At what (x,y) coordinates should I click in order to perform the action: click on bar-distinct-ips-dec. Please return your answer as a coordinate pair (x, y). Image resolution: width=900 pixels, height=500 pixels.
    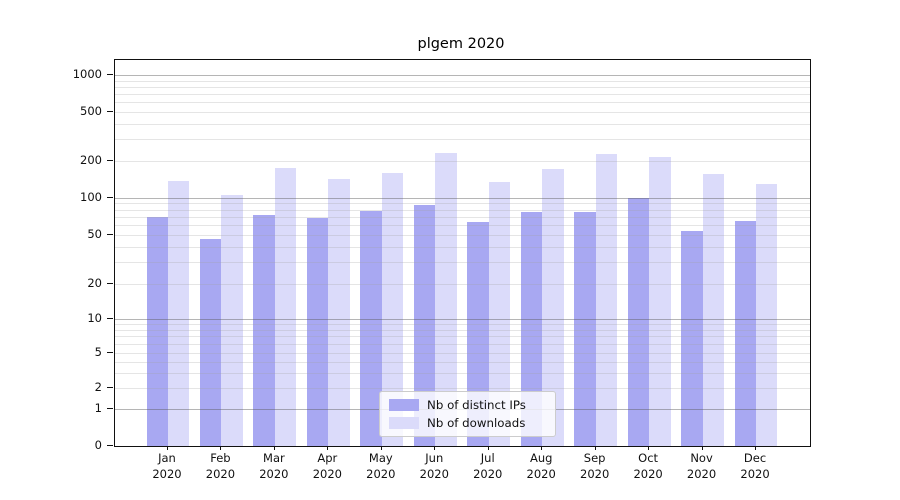
    Looking at the image, I should click on (745, 333).